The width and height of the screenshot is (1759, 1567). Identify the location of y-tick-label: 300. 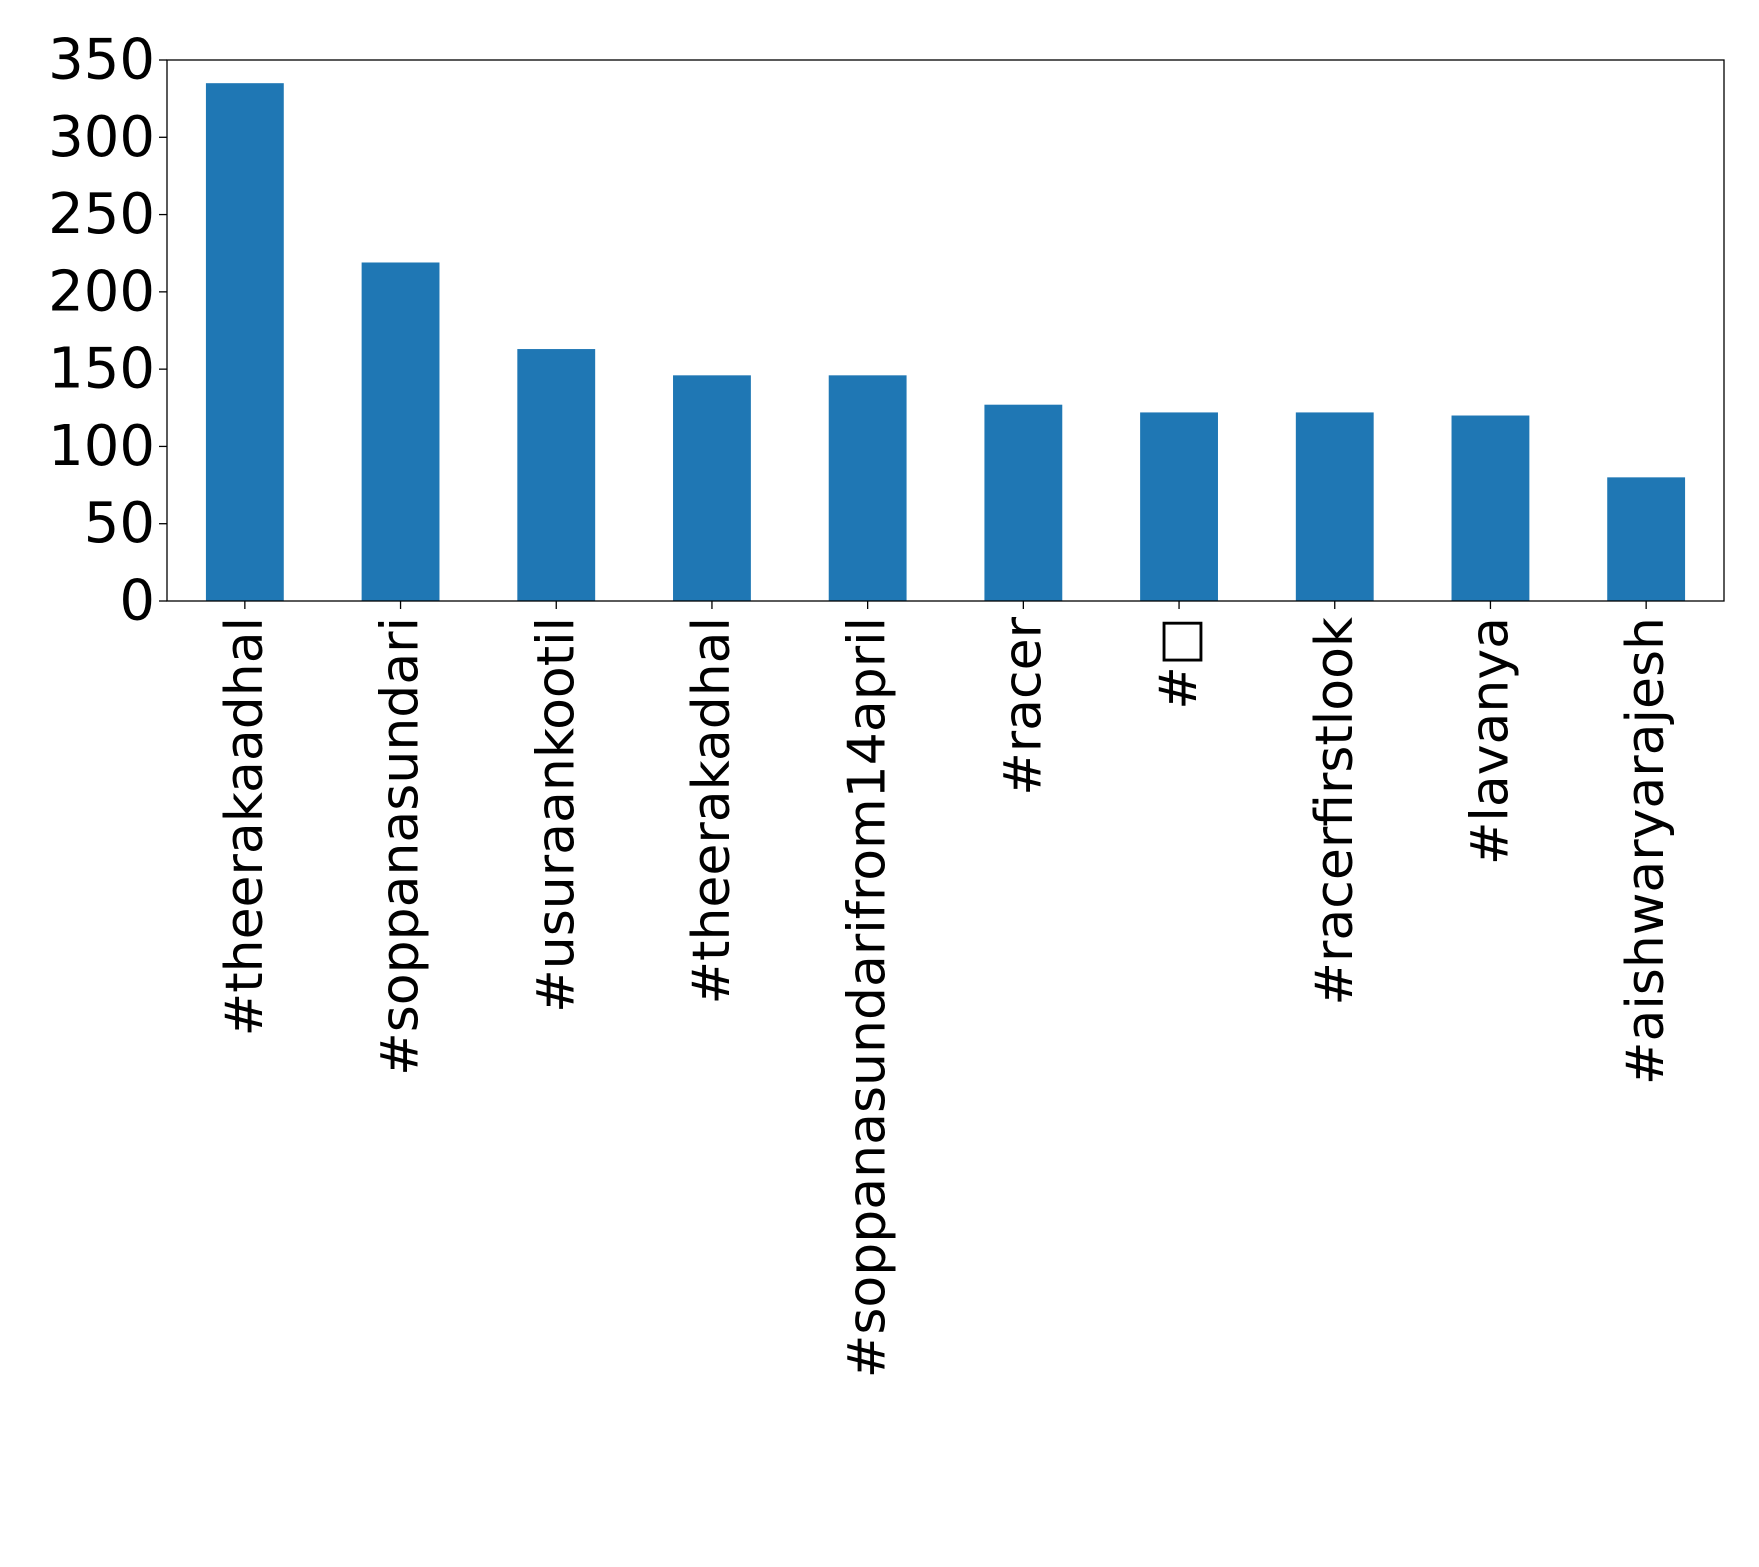
(101, 137).